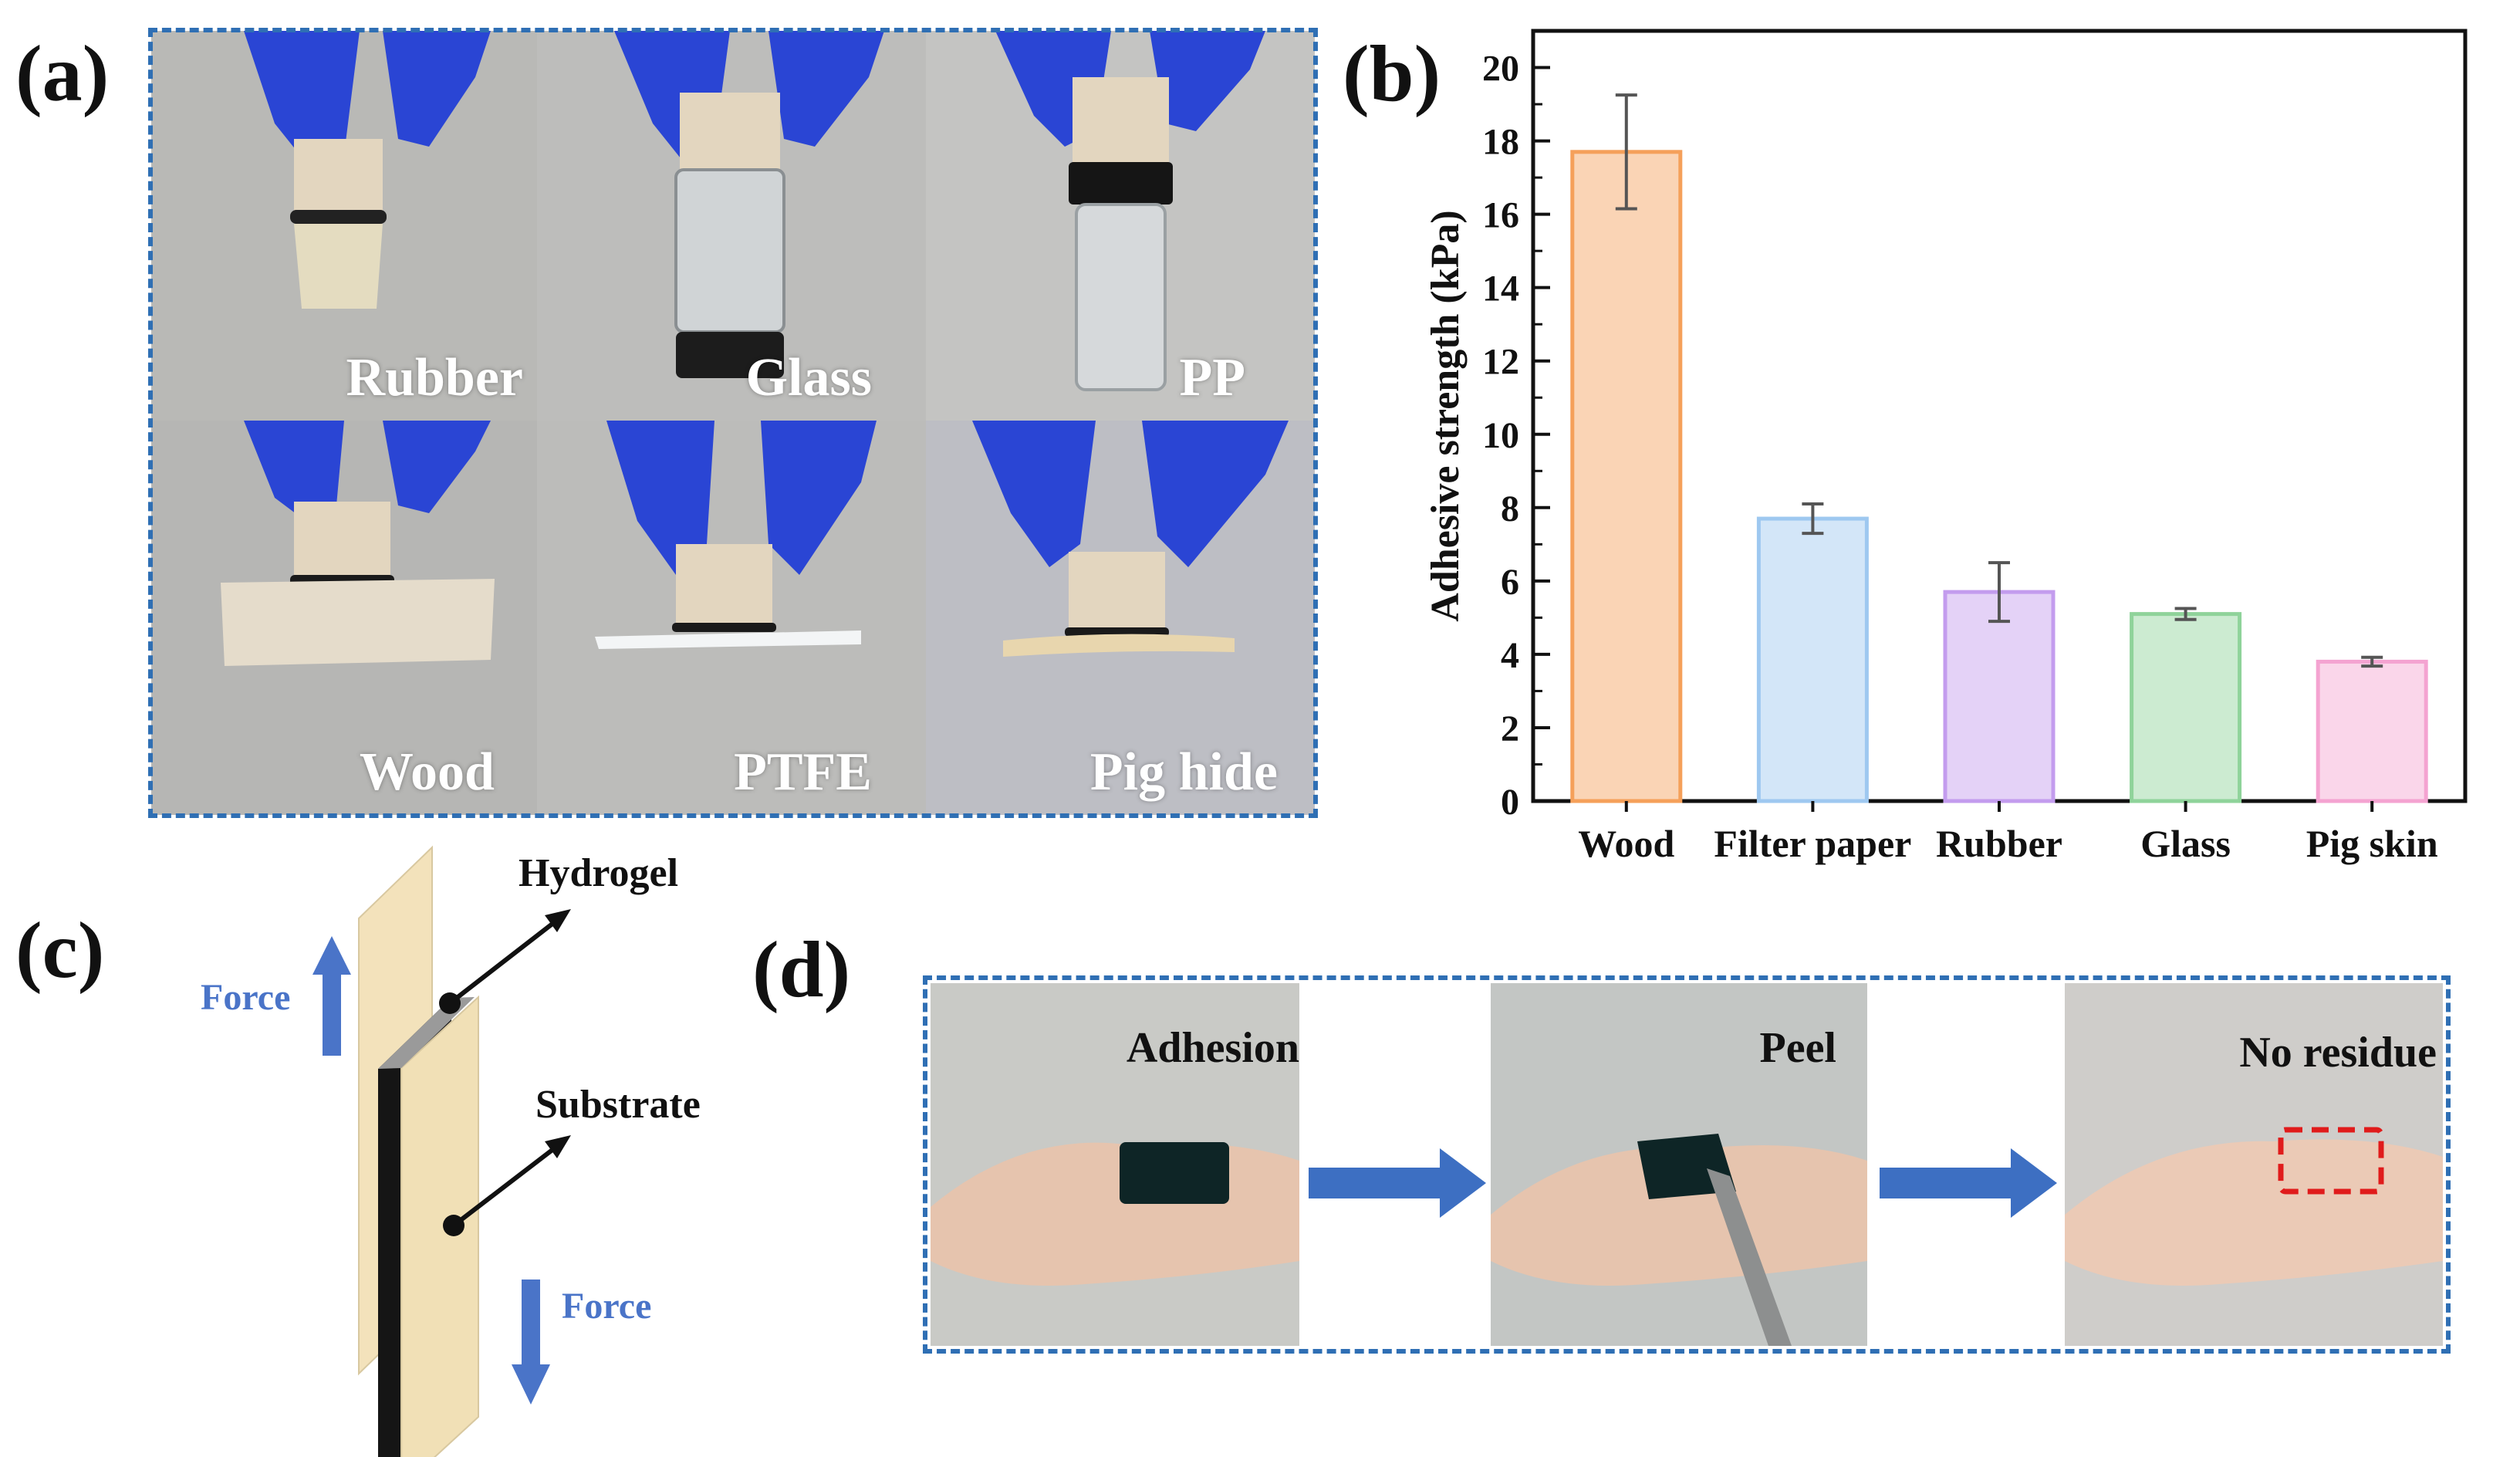 This screenshot has height=1457, width=2520. Describe the element at coordinates (618, 1105) in the screenshot. I see `substrate-label: Substrate` at that location.